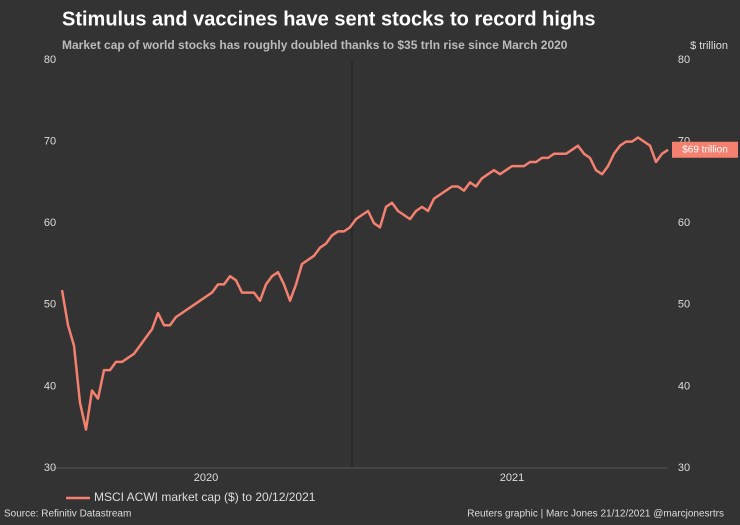 This screenshot has width=740, height=525. I want to click on end-label-box, so click(705, 149).